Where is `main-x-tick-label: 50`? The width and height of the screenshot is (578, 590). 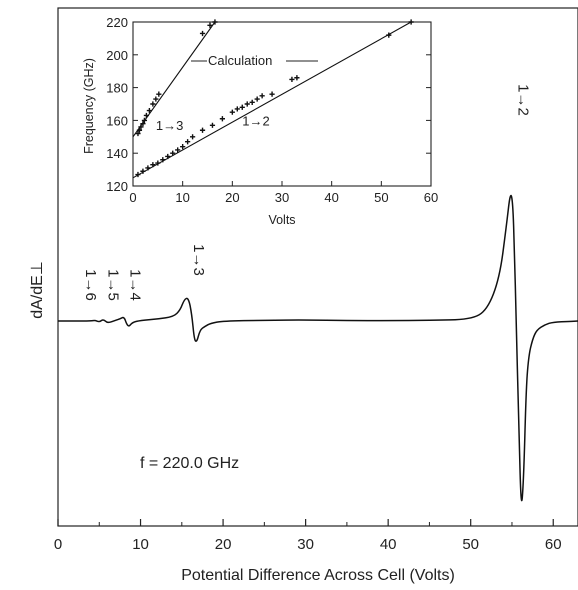
main-x-tick-label: 50 is located at coordinates (470, 544).